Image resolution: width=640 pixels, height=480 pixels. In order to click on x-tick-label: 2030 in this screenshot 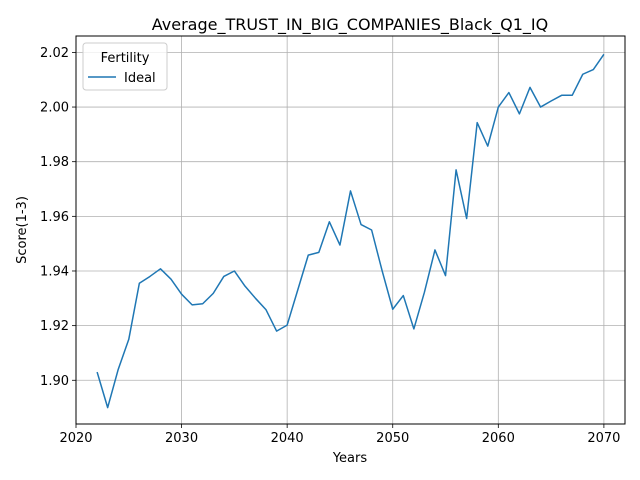, I will do `click(181, 438)`.